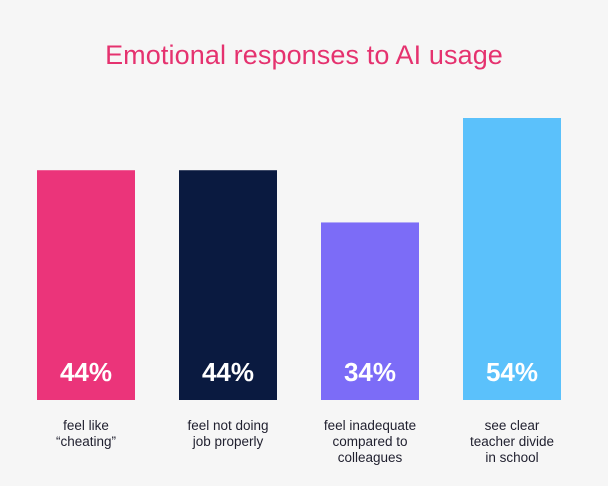 This screenshot has height=486, width=608. I want to click on bar-value-label-2: 44%, so click(228, 372).